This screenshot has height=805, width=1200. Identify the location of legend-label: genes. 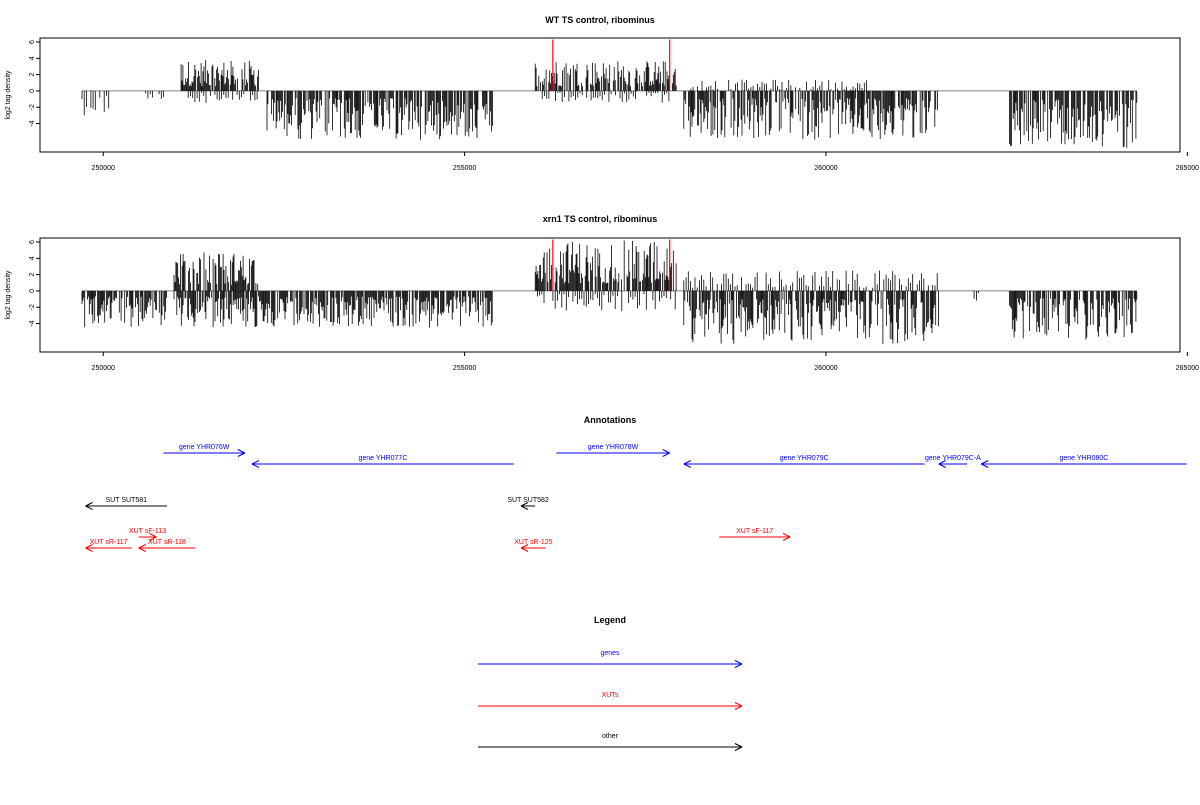
(610, 653).